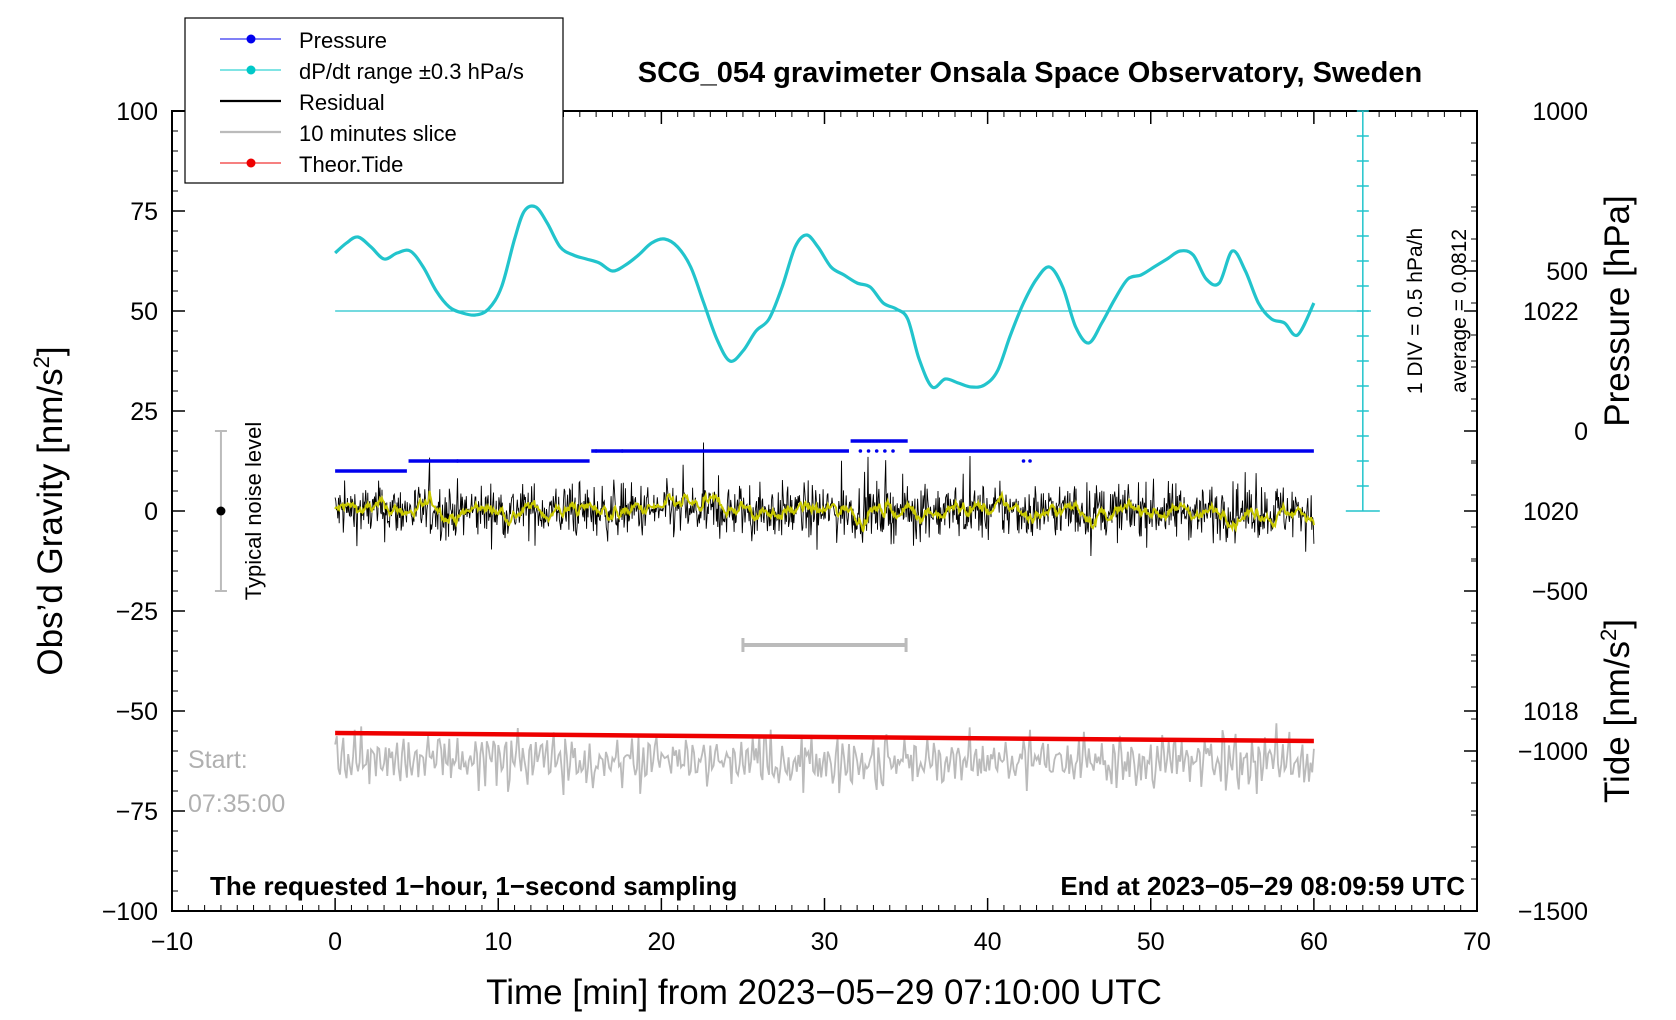 The image size is (1676, 1020). Describe the element at coordinates (1415, 311) in the screenshot. I see `pressure-scale-div-label: 1 DIV = 0.5 hPa/h` at that location.